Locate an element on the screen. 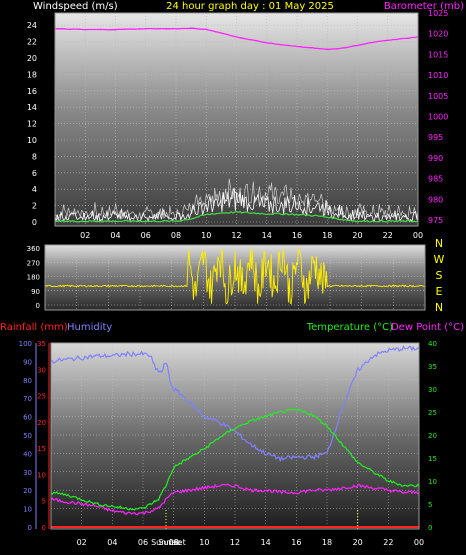  wind-direction-line is located at coordinates (235, 276).